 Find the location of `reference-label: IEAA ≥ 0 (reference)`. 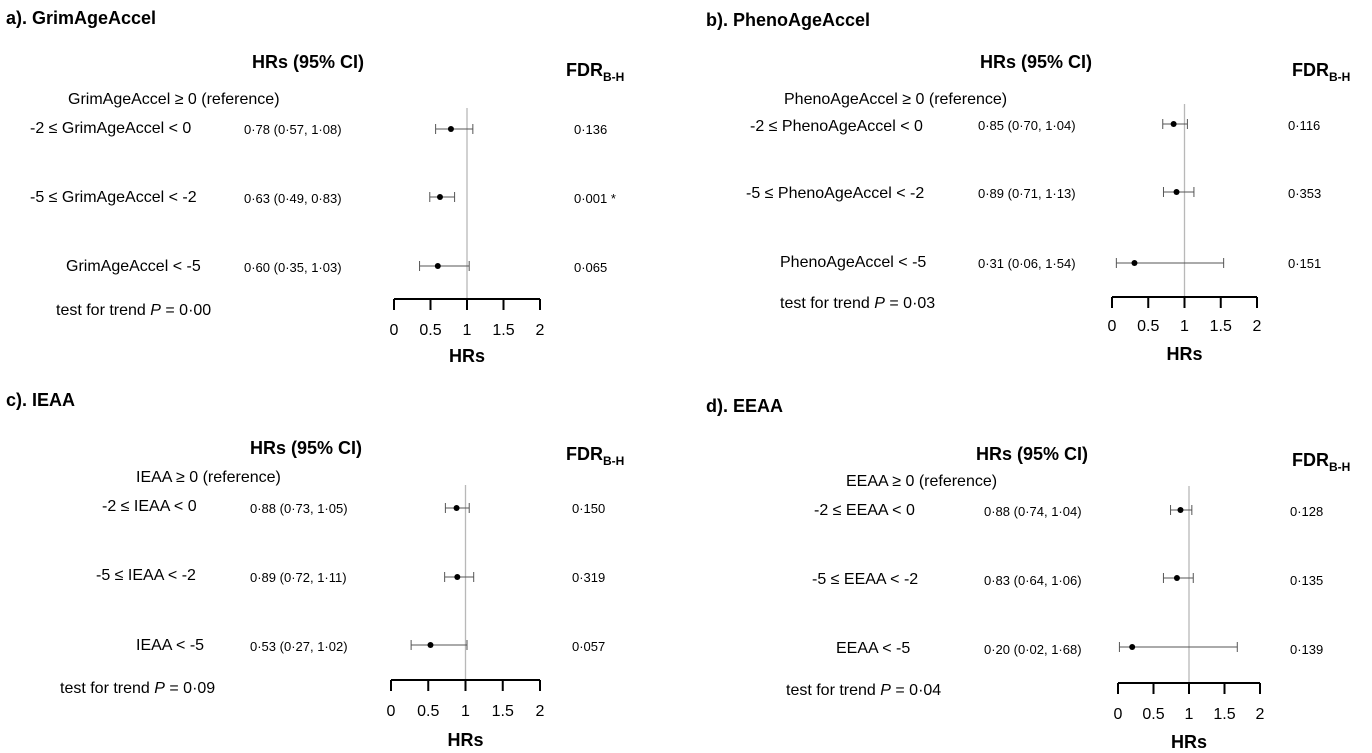

reference-label: IEAA ≥ 0 (reference) is located at coordinates (208, 477).